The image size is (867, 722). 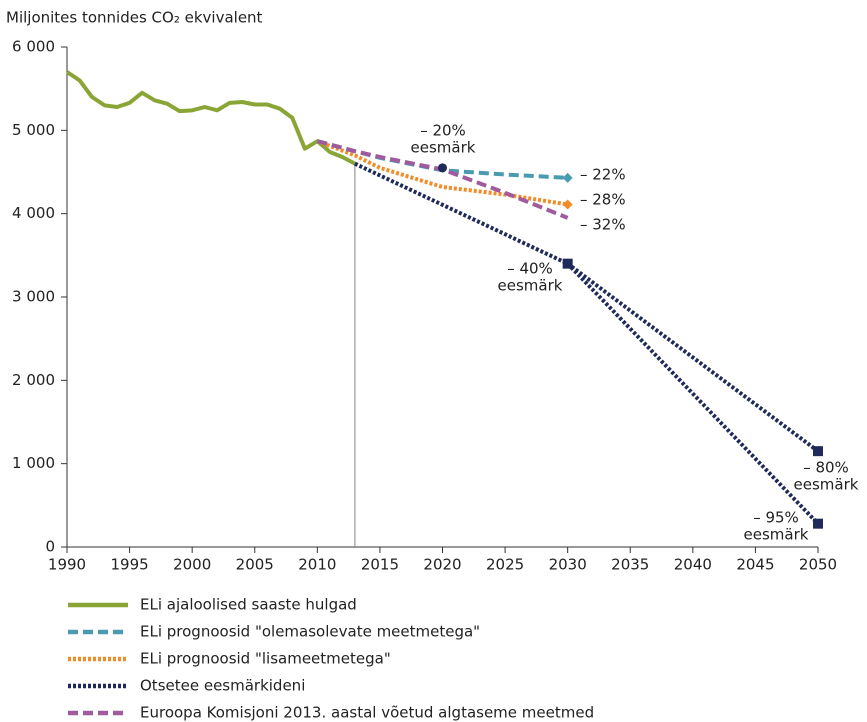 I want to click on legend-label: Otsetee eesmärkideni, so click(x=222, y=686).